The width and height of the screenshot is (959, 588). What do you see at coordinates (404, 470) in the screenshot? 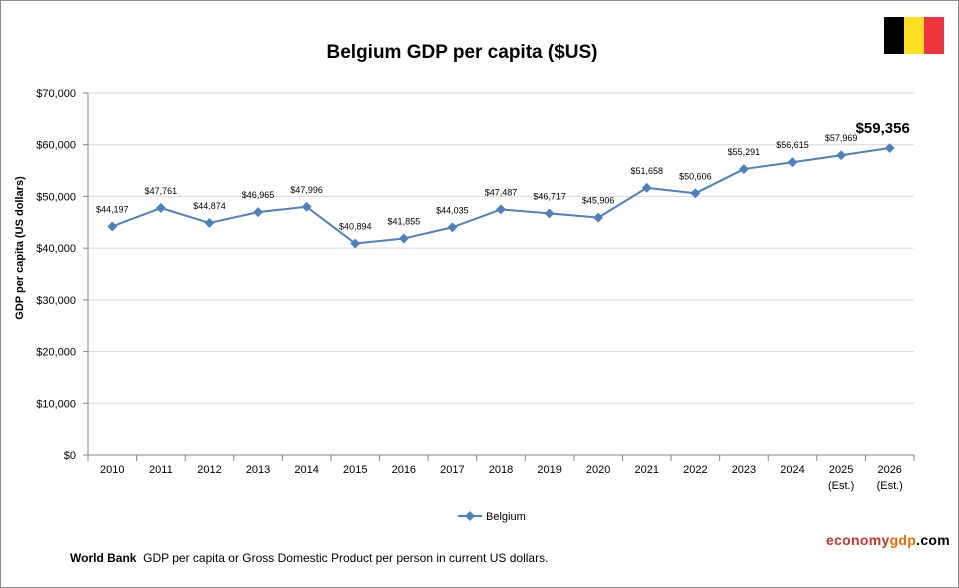
I see `x-tick-label: 2016` at bounding box center [404, 470].